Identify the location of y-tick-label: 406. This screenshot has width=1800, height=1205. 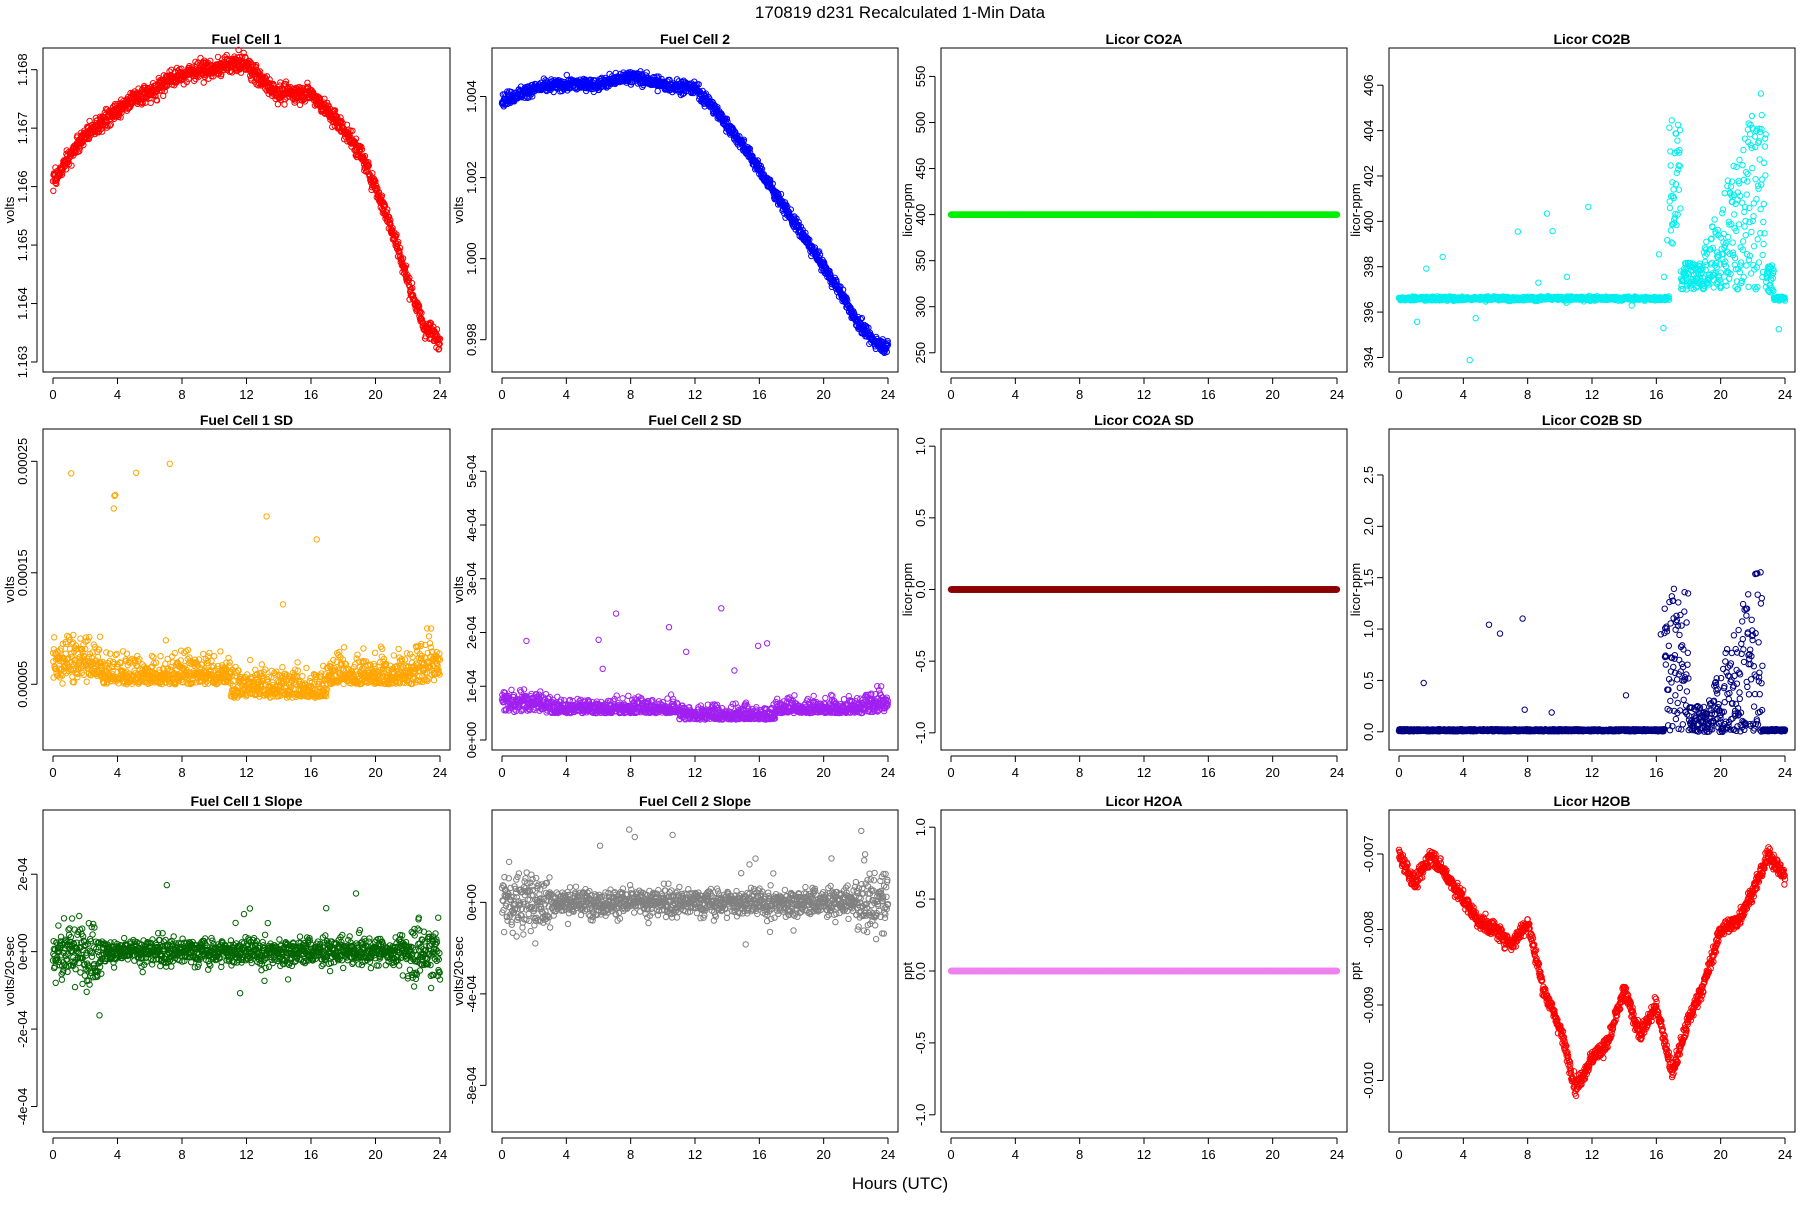
(1368, 85).